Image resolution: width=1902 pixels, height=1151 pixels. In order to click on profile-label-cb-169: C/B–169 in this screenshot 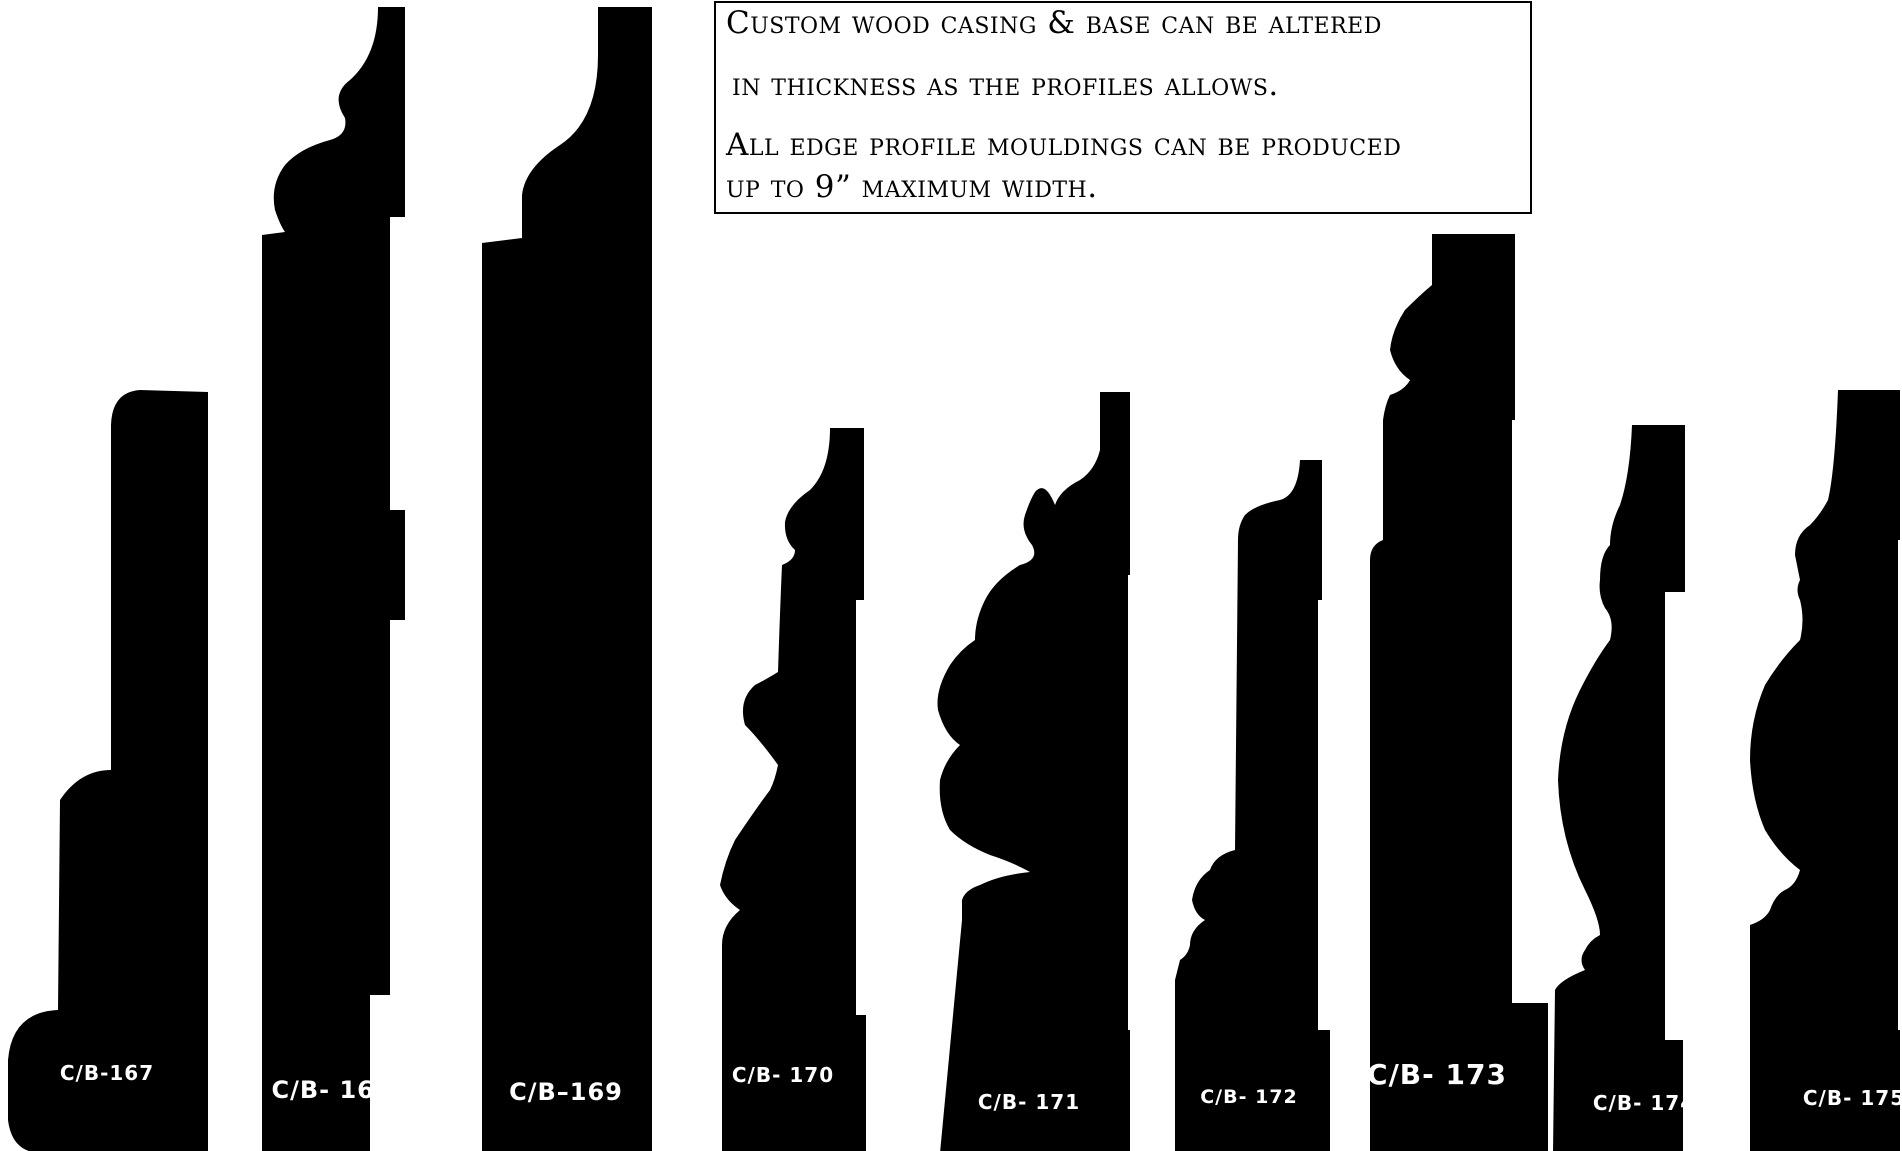, I will do `click(566, 1092)`.